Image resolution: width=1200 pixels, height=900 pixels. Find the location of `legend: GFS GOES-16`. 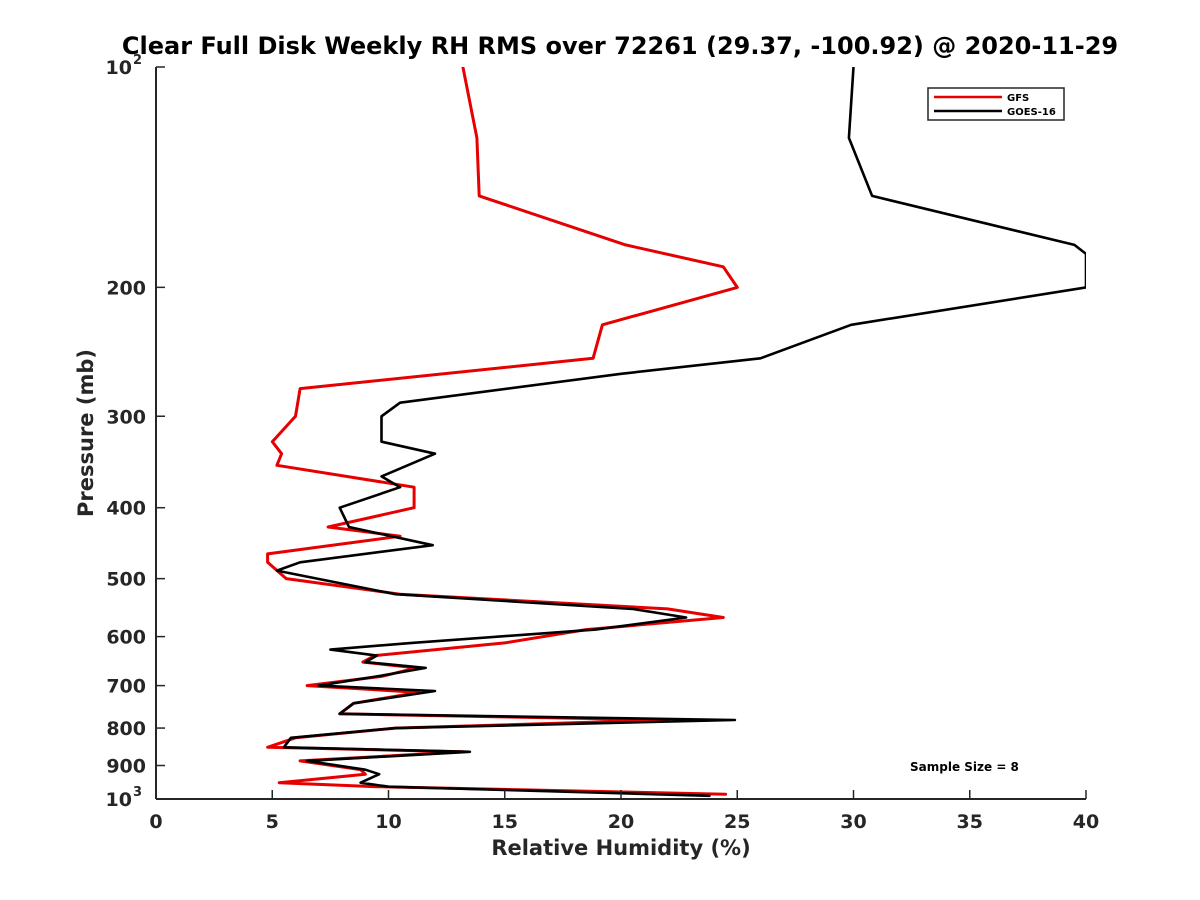

legend: GFS GOES-16 is located at coordinates (996, 104).